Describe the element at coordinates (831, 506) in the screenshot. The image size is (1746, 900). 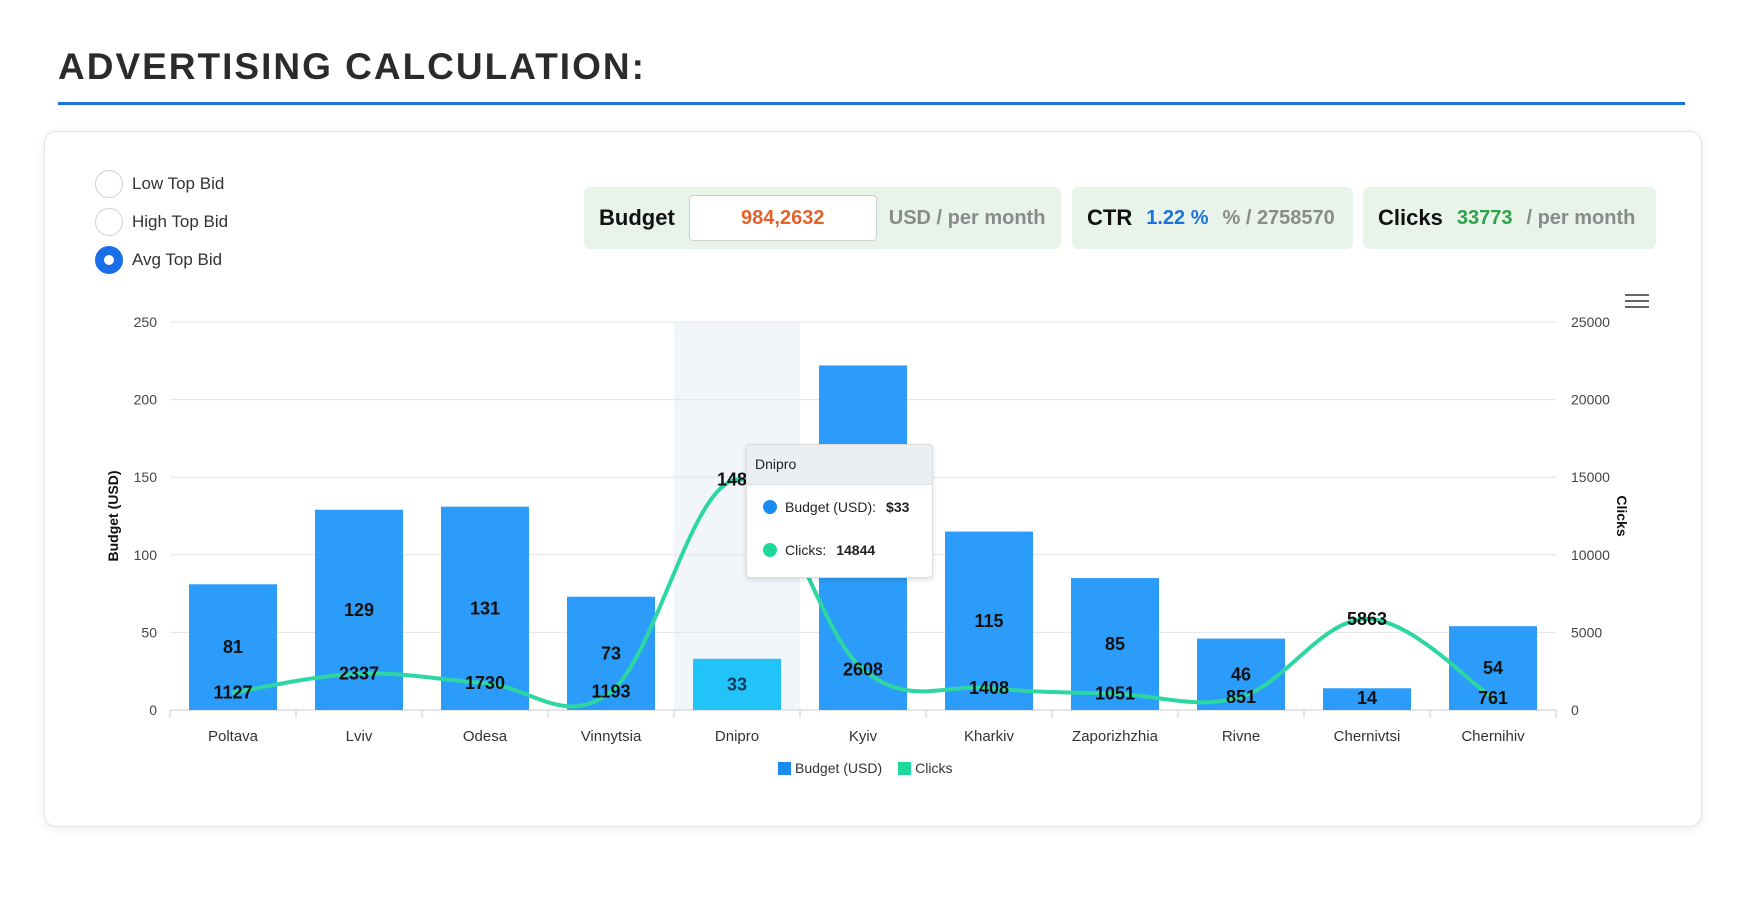
I see `tooltip-label: Budget (USD):` at that location.